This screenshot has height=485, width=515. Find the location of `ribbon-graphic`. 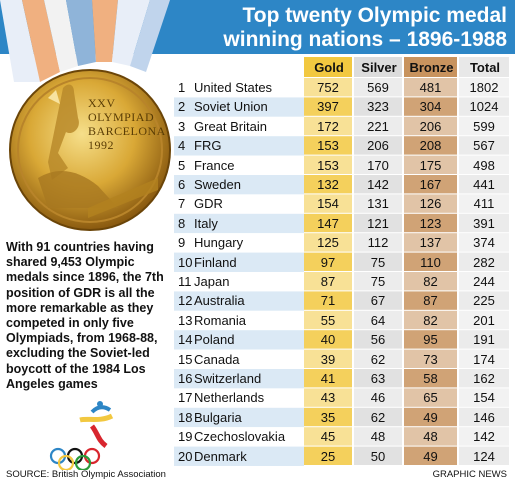

ribbon-graphic is located at coordinates (85, 41).